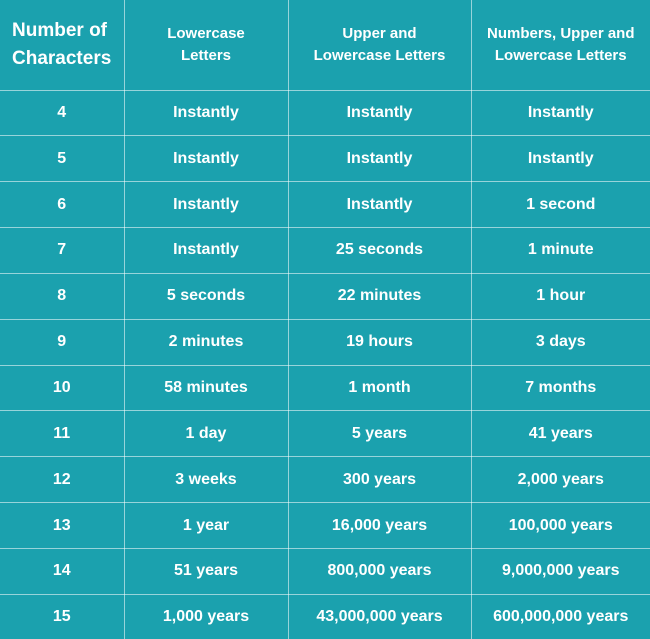 This screenshot has height=639, width=650. I want to click on crack-time: 5 seconds, so click(206, 296).